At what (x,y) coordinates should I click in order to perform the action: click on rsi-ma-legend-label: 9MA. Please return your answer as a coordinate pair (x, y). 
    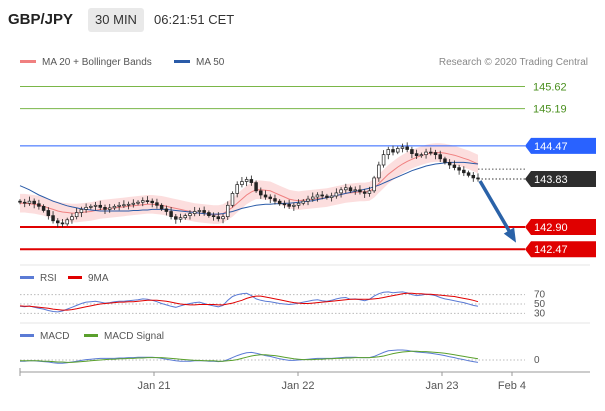
    Looking at the image, I should click on (98, 278).